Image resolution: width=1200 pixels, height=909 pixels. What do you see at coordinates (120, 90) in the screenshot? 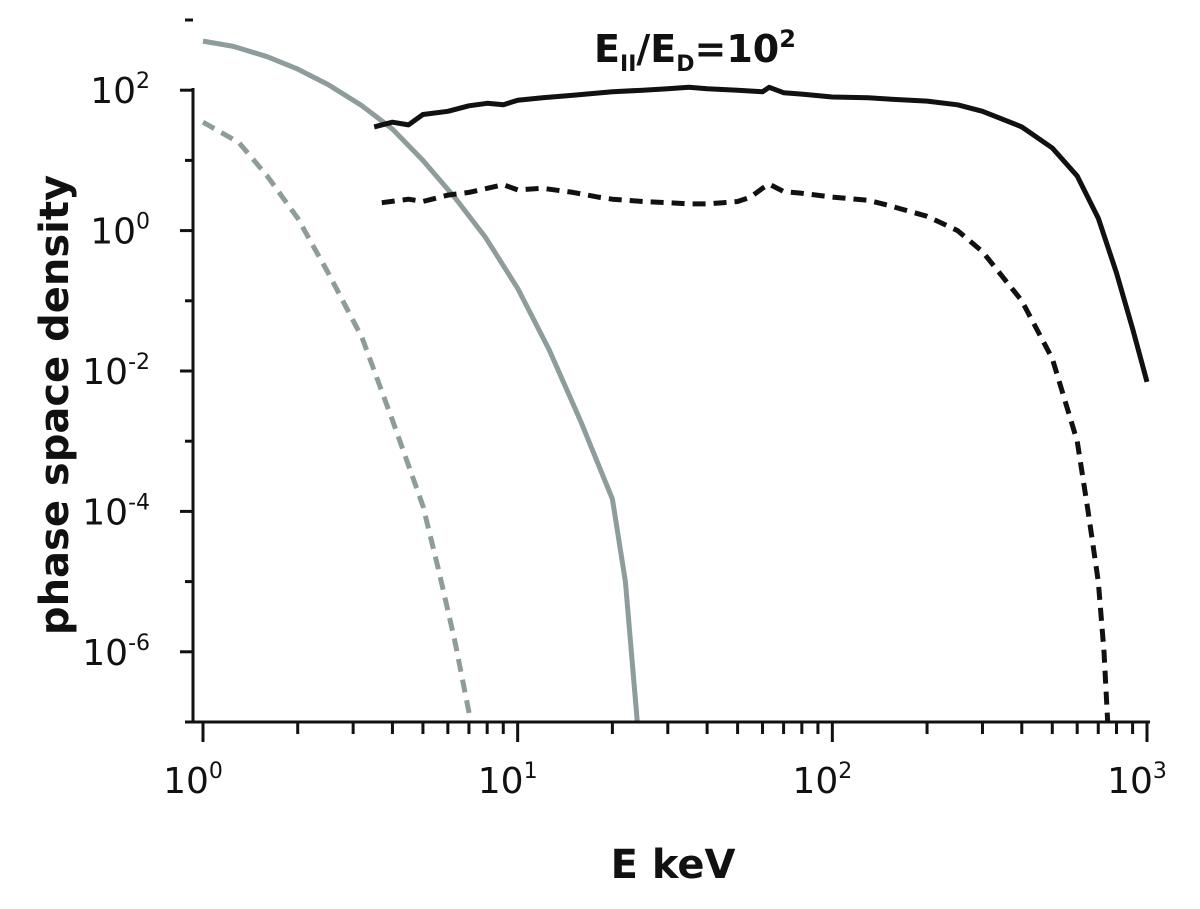
I see `y-tick-label: 102` at bounding box center [120, 90].